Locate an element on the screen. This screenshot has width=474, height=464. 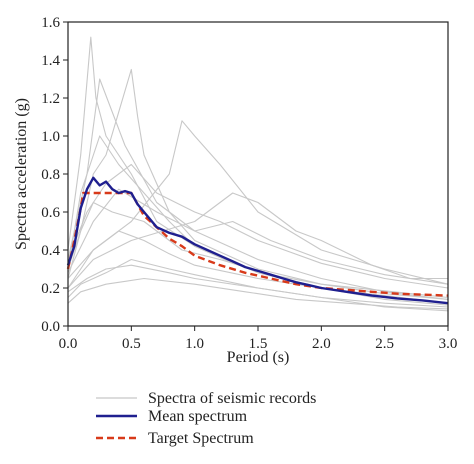
legend-label-3: Target Spectrum is located at coordinates (201, 438).